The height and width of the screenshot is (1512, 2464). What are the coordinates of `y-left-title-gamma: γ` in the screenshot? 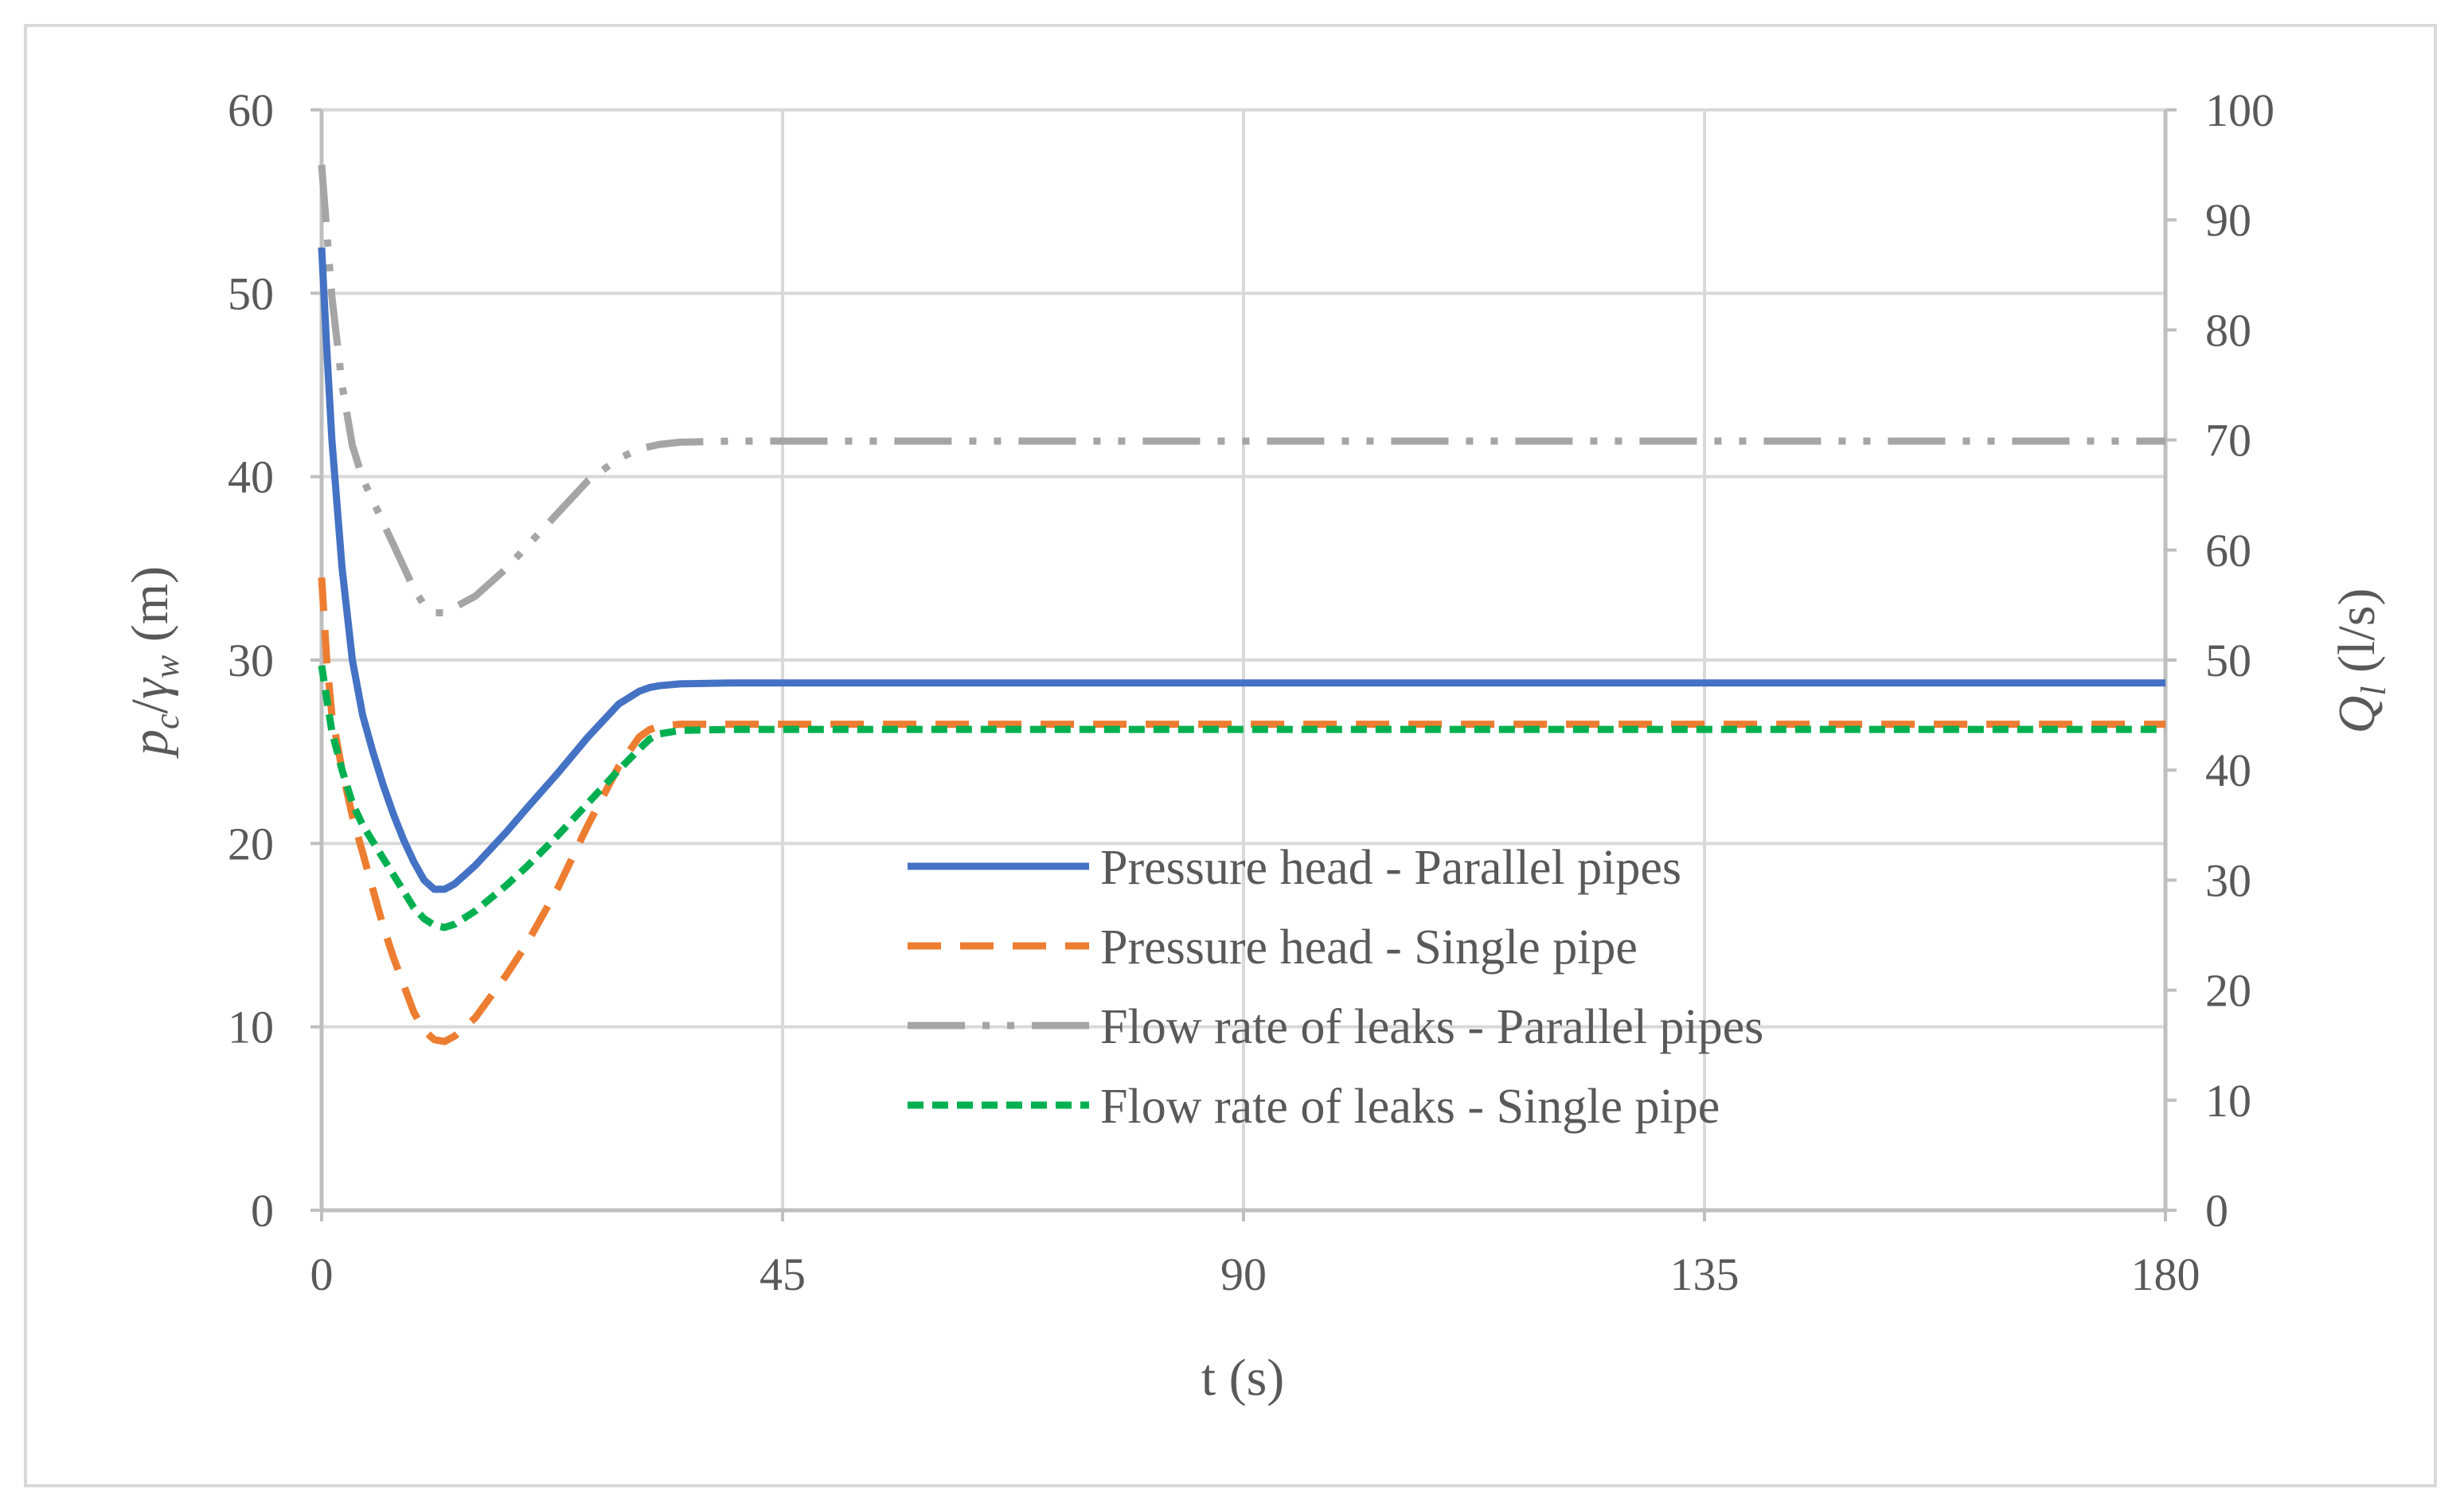 It's located at (150, 688).